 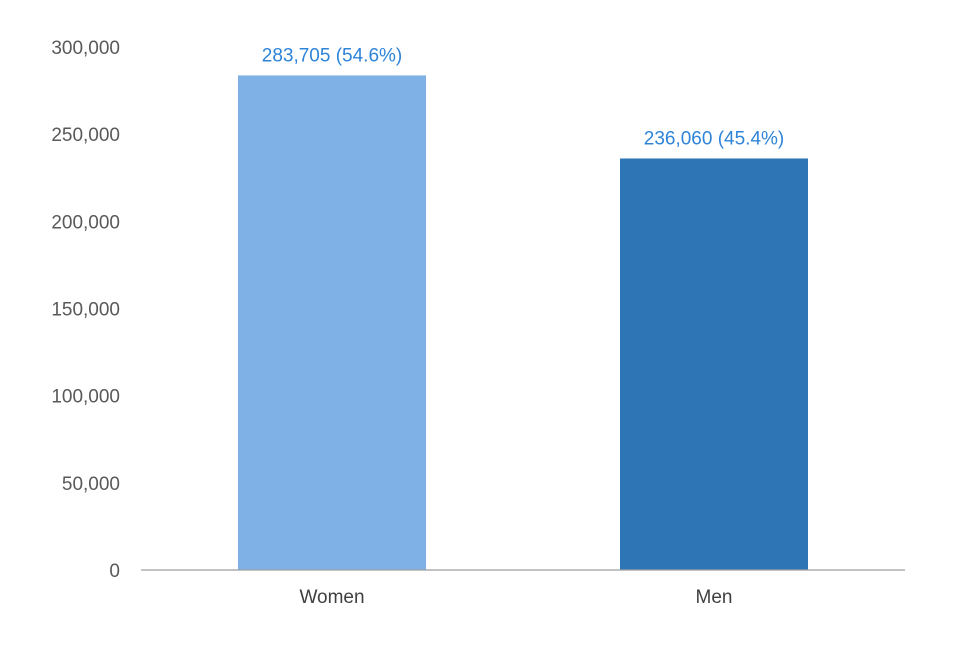 I want to click on x-category-label-men: Men, so click(x=714, y=597).